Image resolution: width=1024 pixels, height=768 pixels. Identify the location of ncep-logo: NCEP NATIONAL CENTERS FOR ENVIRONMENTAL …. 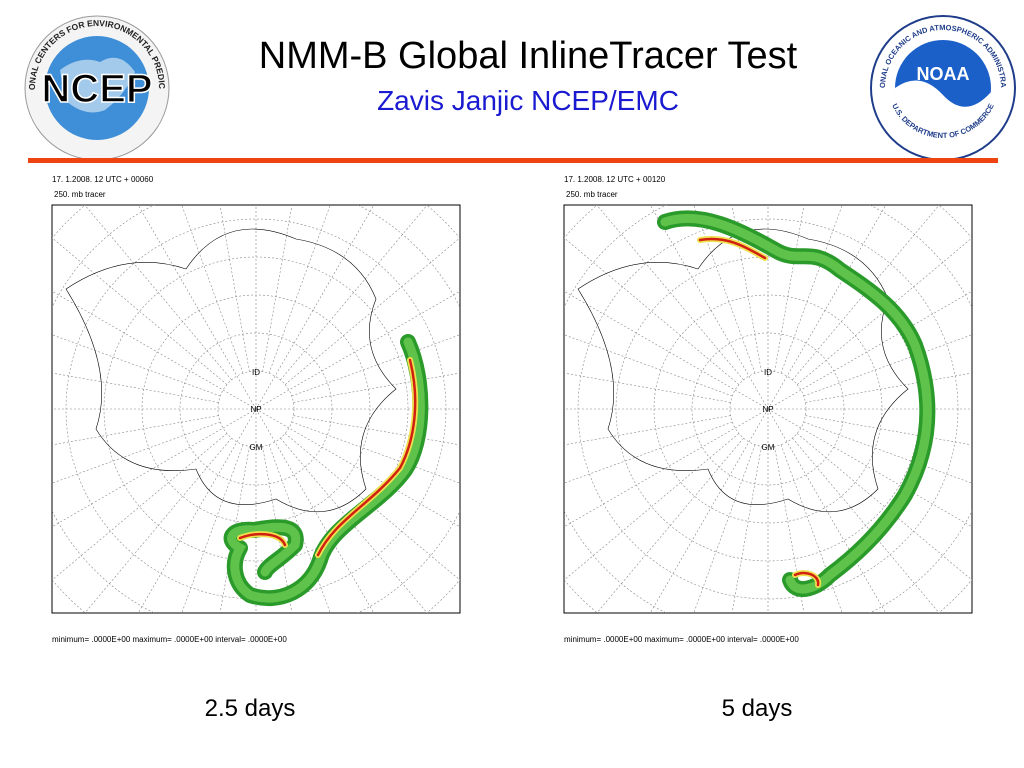
(85, 80).